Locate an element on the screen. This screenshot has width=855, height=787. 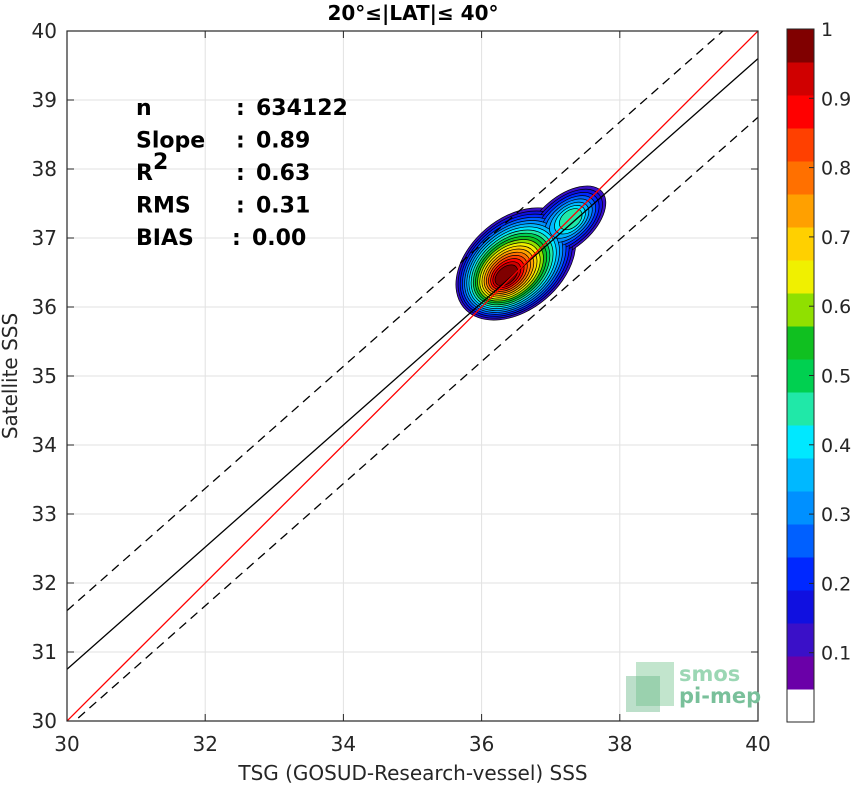
y-tick-label: 32 is located at coordinates (44, 583).